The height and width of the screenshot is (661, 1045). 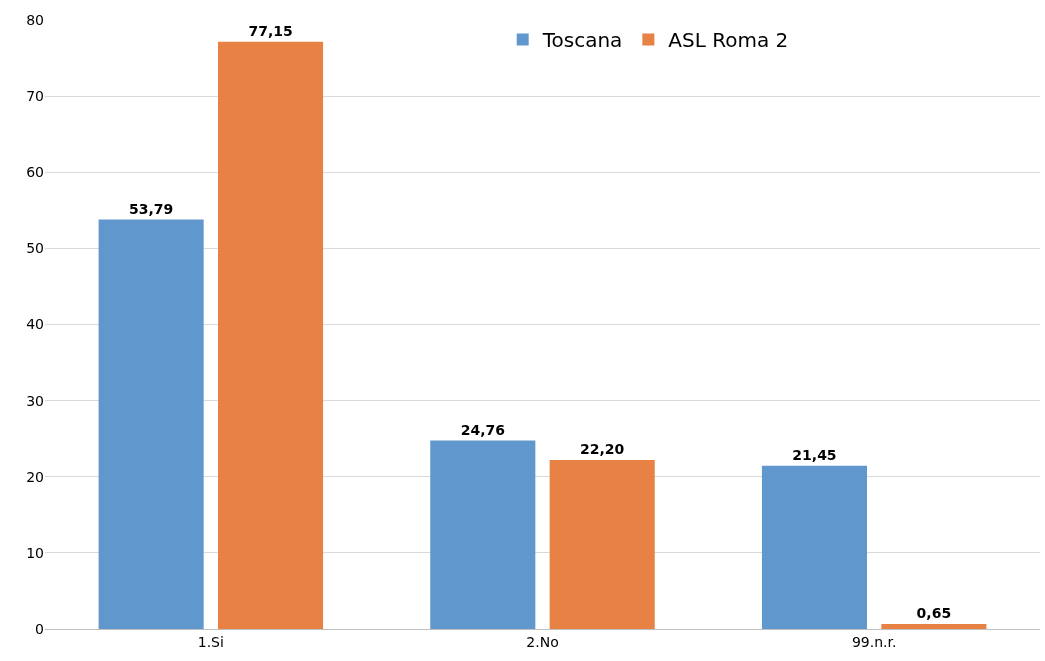 What do you see at coordinates (728, 40) in the screenshot?
I see `legend-label: ASL Roma 2` at bounding box center [728, 40].